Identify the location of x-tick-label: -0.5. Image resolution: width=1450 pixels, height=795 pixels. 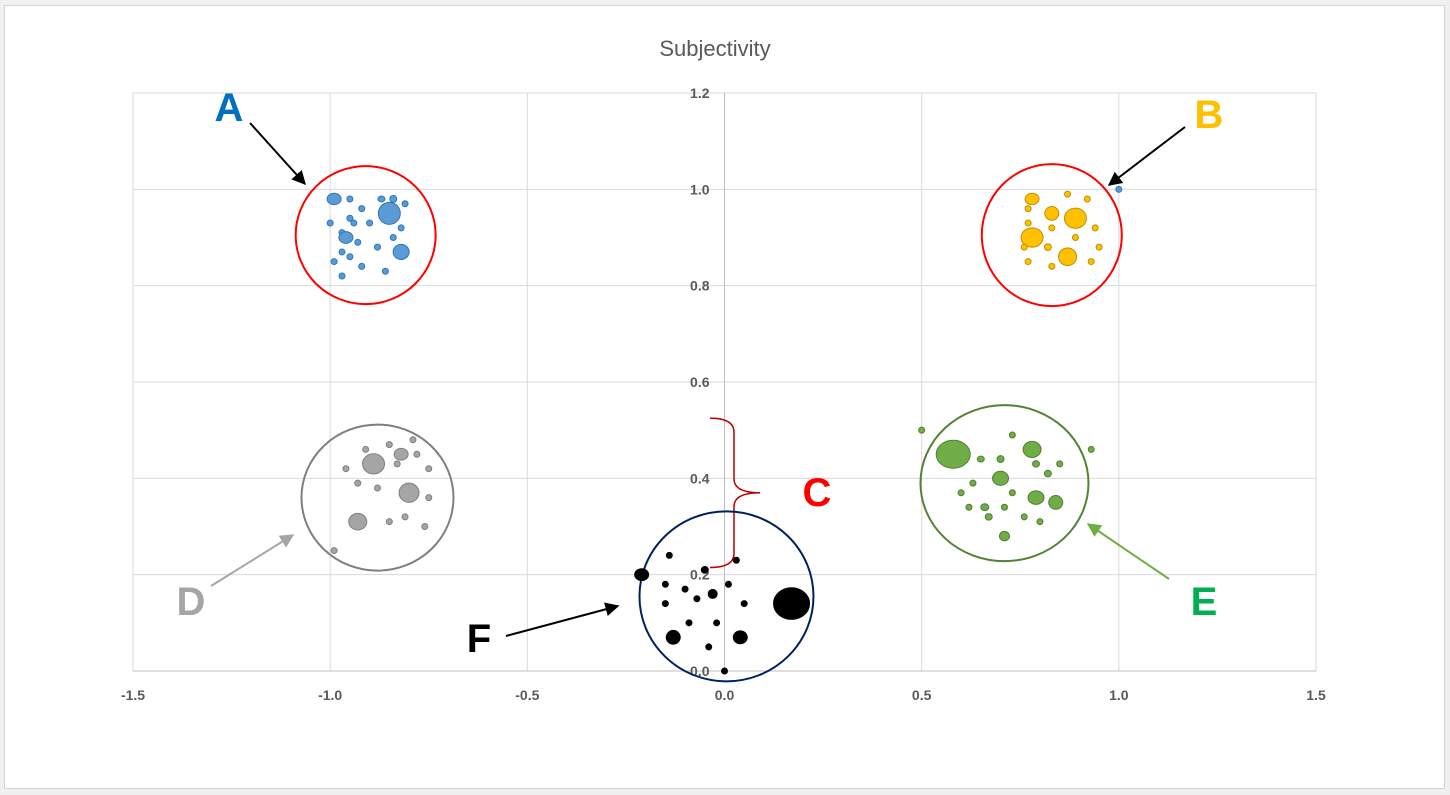
(527, 695).